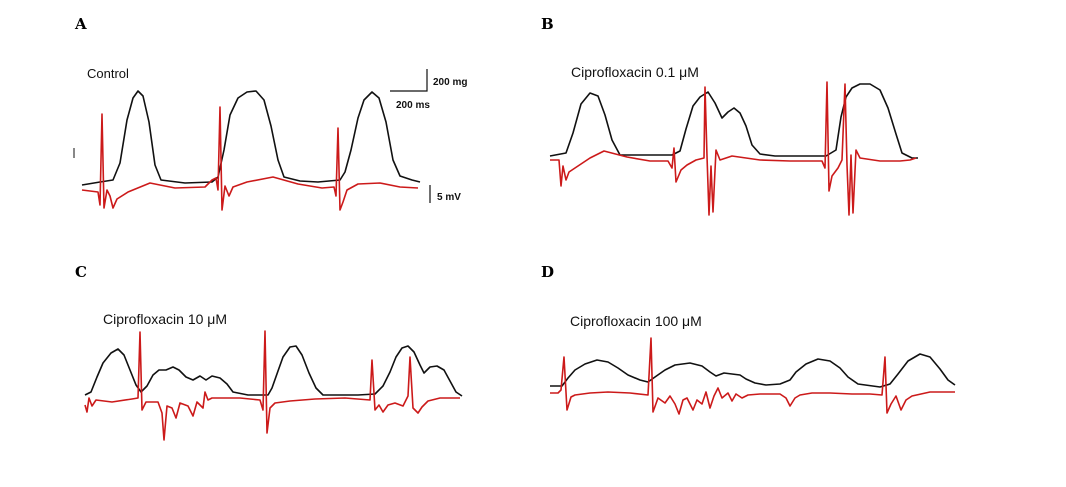  What do you see at coordinates (165, 319) in the screenshot?
I see `condition-label-c: Ciprofloxacin 10 μM` at bounding box center [165, 319].